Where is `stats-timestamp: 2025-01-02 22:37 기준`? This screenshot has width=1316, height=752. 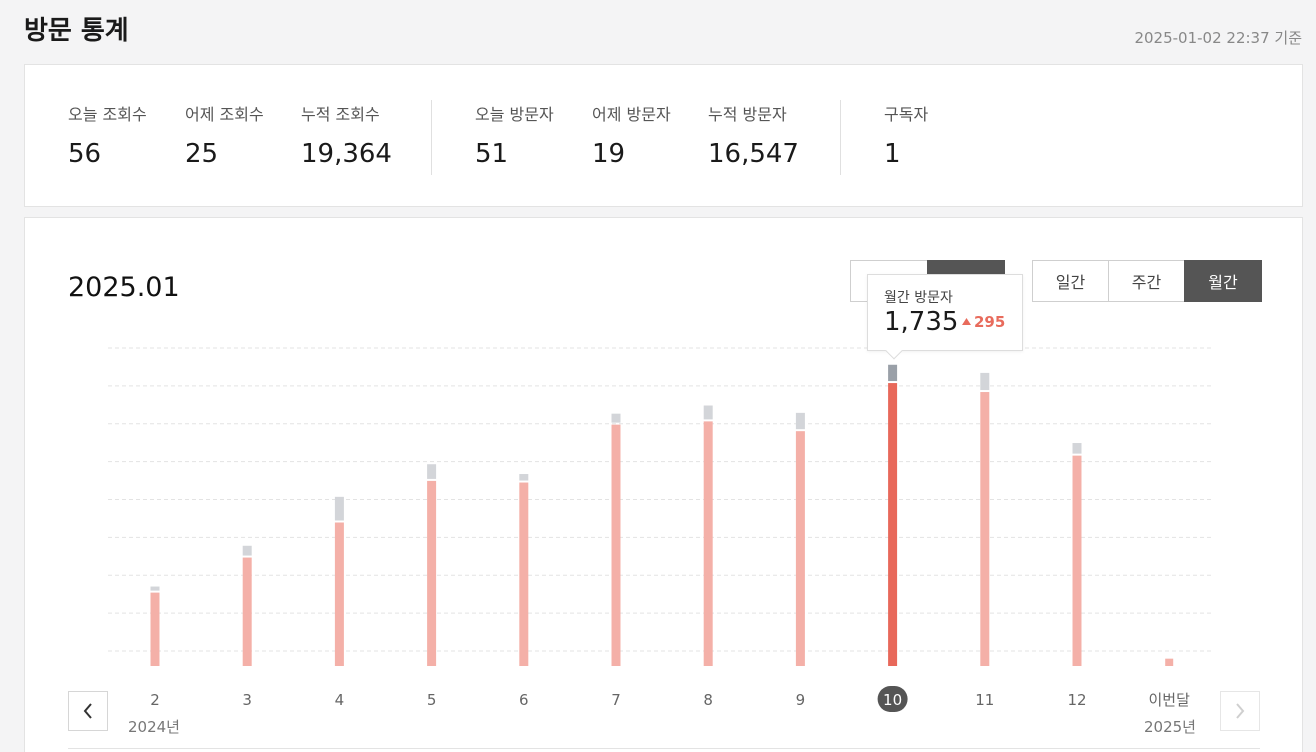 stats-timestamp: 2025-01-02 22:37 기준 is located at coordinates (1218, 38).